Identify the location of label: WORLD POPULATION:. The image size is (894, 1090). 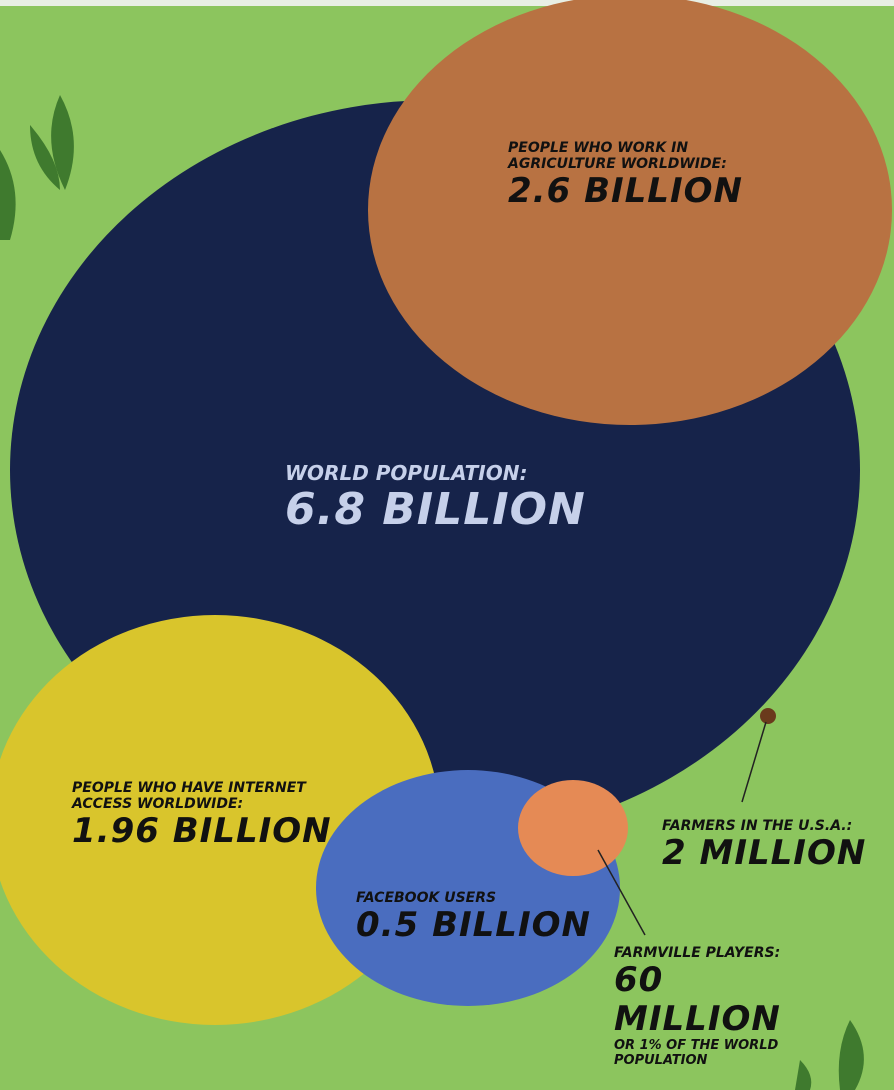
(406, 473).